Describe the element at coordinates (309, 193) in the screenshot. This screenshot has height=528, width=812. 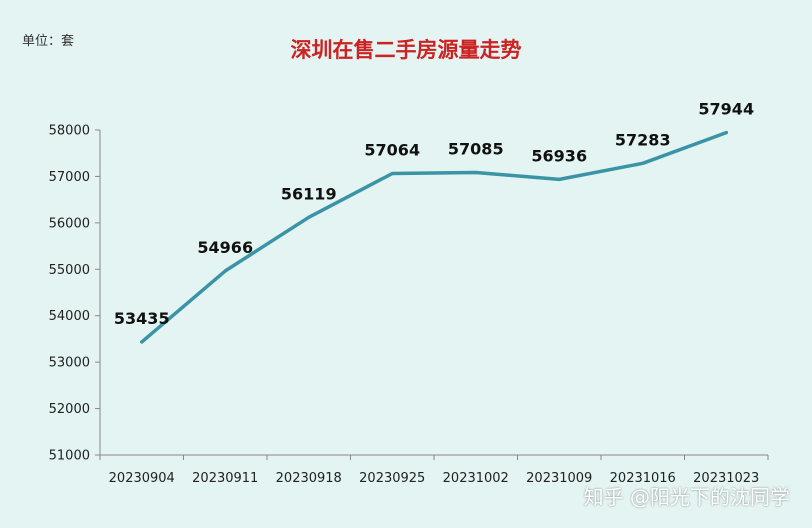
I see `data-label: 56119` at that location.